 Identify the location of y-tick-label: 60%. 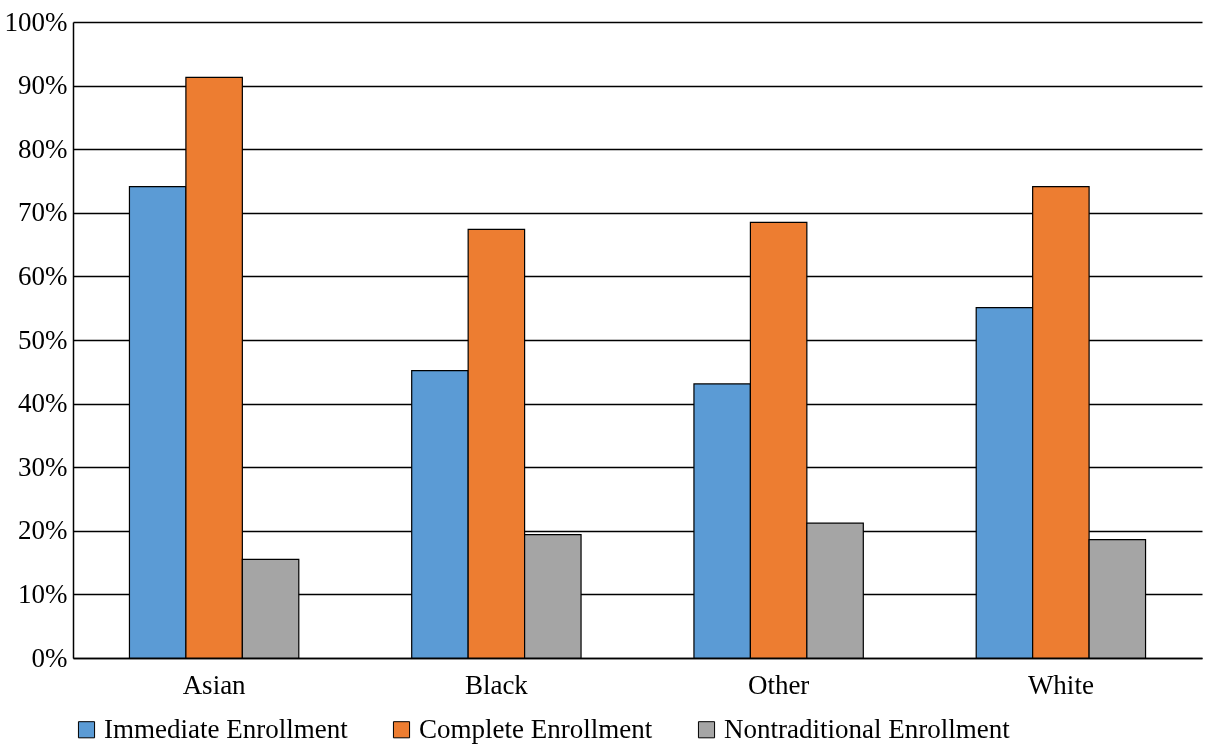
(43, 275).